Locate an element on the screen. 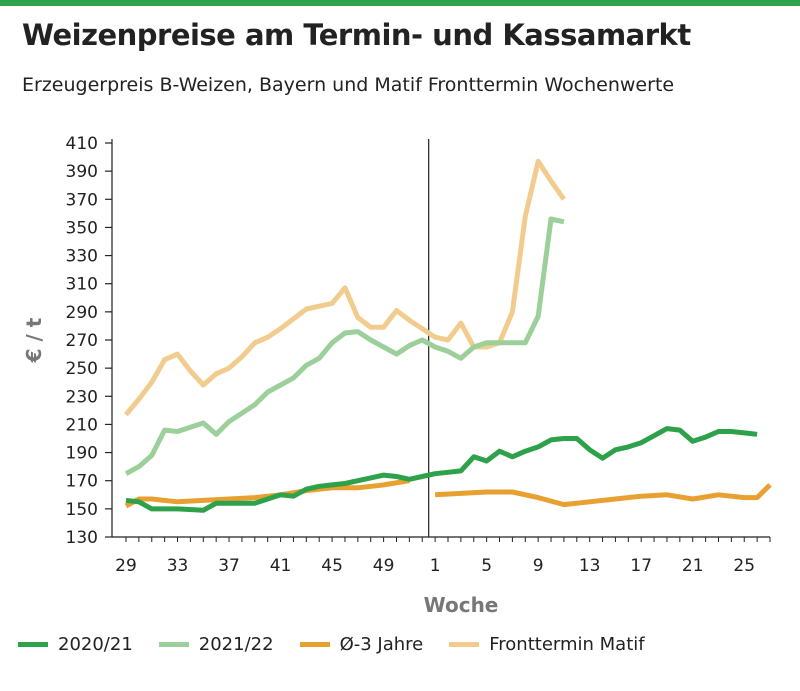 This screenshot has width=800, height=691. x-tick-label: 33 is located at coordinates (178, 566).